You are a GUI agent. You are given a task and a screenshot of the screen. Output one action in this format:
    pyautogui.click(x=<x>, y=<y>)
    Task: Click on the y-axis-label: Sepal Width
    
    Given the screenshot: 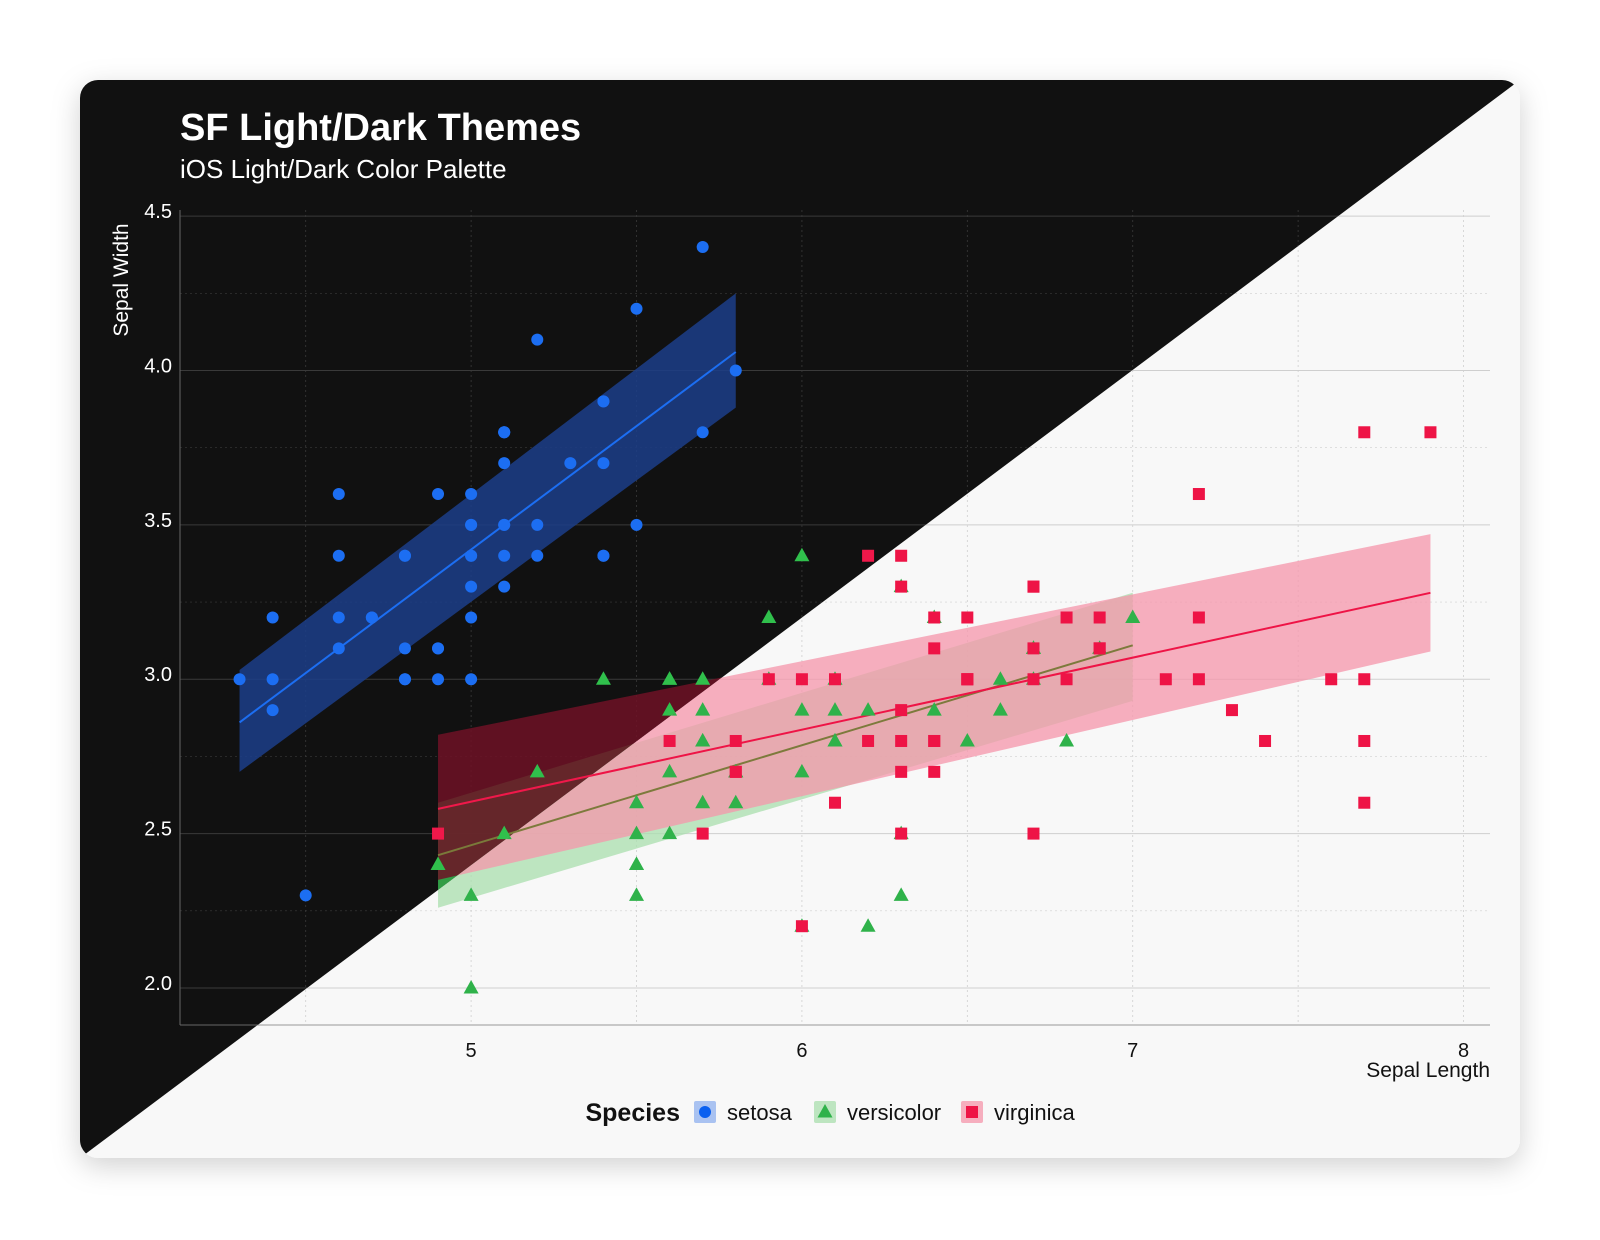 What is the action you would take?
    pyautogui.click(x=121, y=279)
    